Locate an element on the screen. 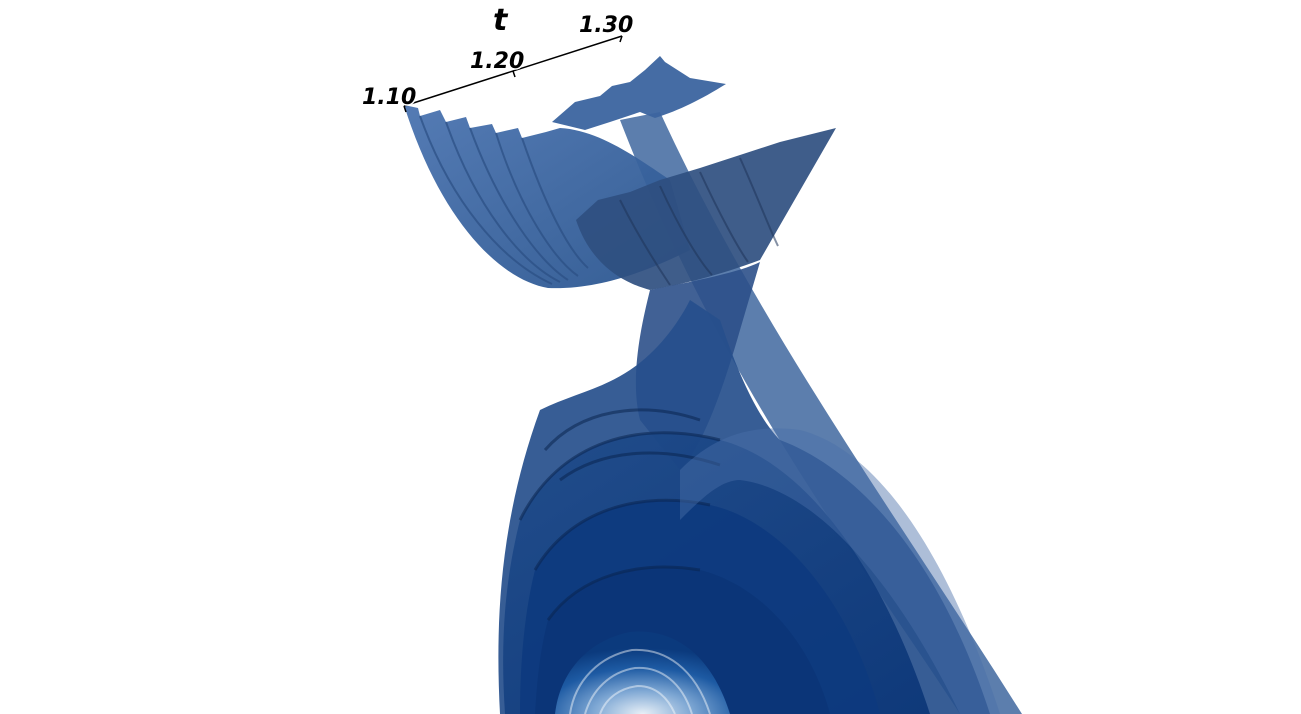  t-axis-tick-label-1: 1.10 is located at coordinates (389, 97).